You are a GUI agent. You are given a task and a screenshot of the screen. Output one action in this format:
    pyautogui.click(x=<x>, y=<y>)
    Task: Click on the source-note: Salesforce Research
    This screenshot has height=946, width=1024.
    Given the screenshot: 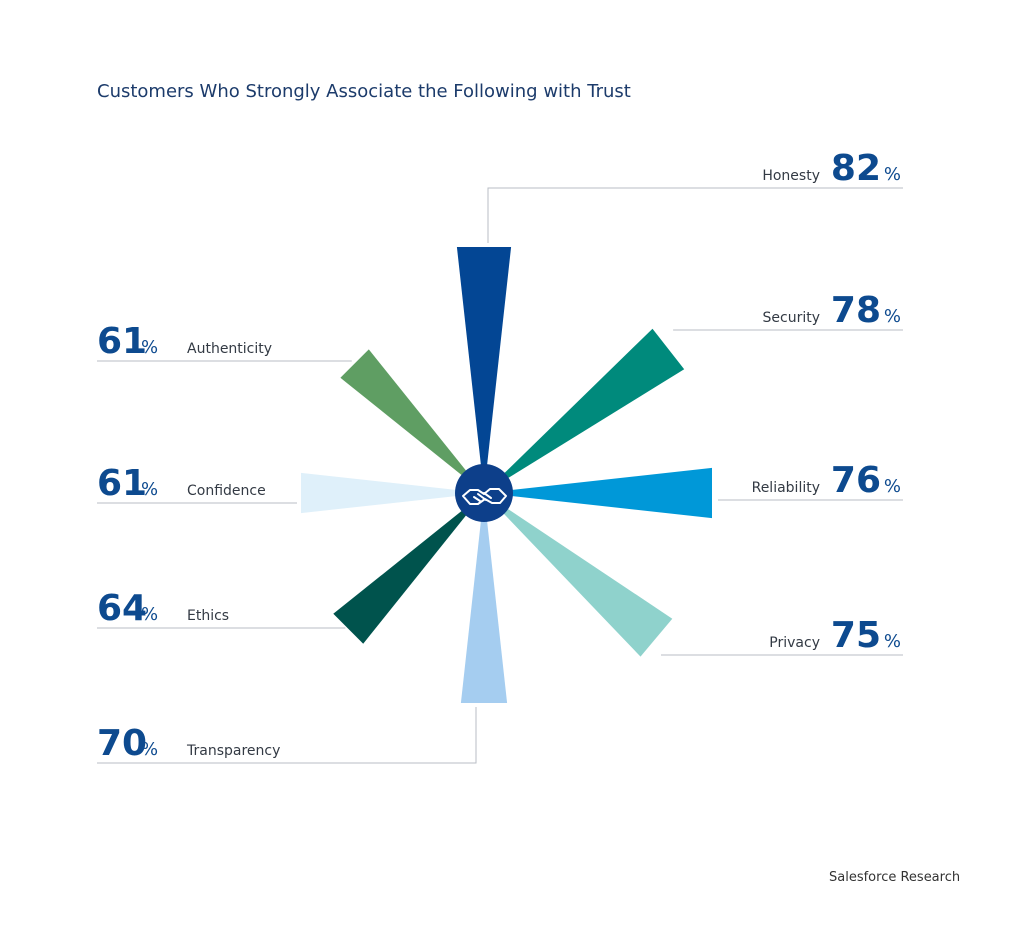 What is the action you would take?
    pyautogui.click(x=894, y=877)
    